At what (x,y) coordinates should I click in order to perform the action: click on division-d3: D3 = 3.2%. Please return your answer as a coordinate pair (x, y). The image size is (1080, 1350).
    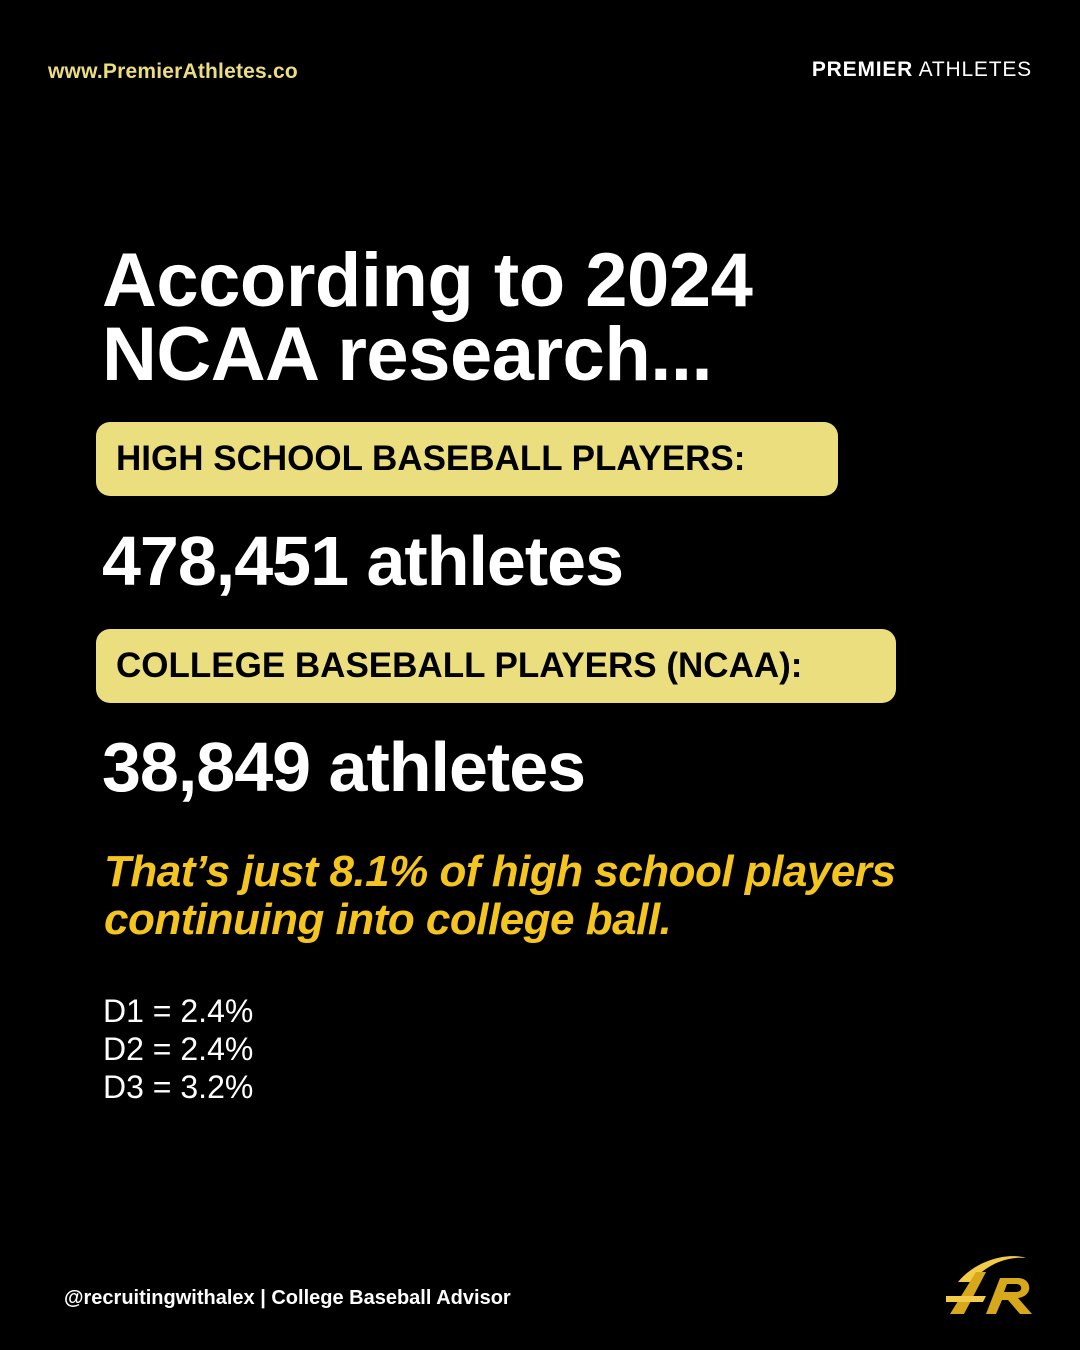
    Looking at the image, I should click on (178, 1087).